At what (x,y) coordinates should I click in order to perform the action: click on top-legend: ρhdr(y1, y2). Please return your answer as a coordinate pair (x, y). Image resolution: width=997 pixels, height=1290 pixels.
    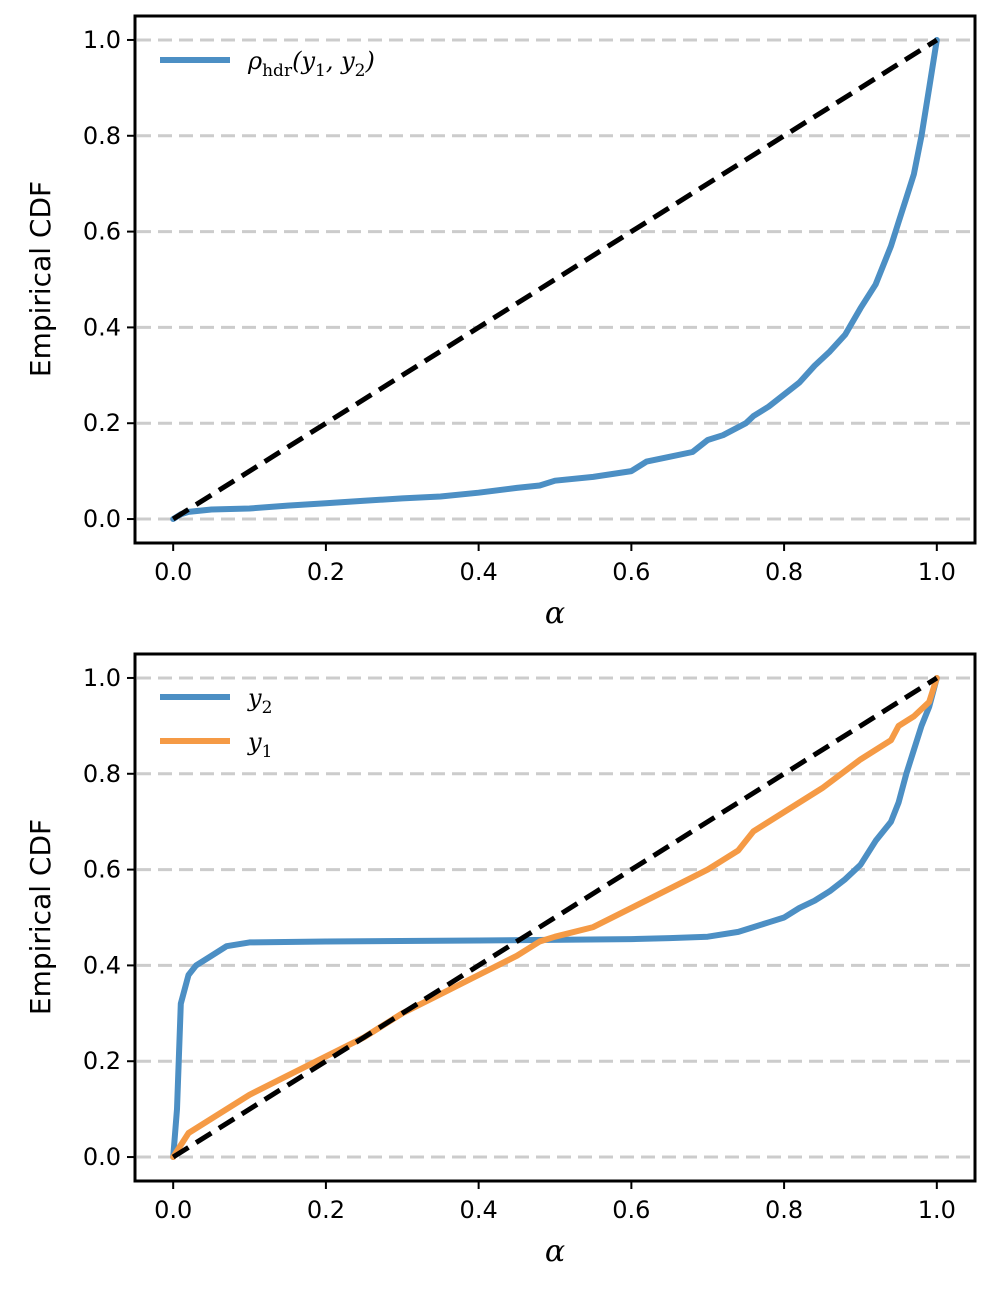
    Looking at the image, I should click on (267, 64).